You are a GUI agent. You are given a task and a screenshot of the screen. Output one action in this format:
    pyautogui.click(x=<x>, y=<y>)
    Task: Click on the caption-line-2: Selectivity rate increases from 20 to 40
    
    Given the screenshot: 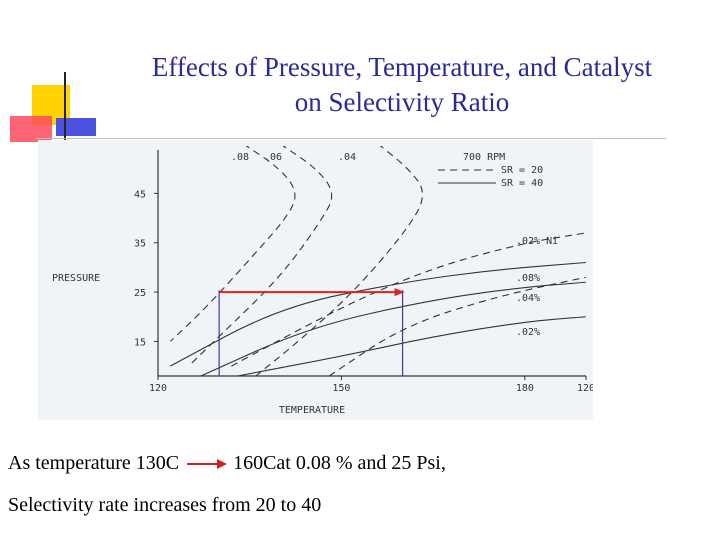 What is the action you would take?
    pyautogui.click(x=165, y=505)
    